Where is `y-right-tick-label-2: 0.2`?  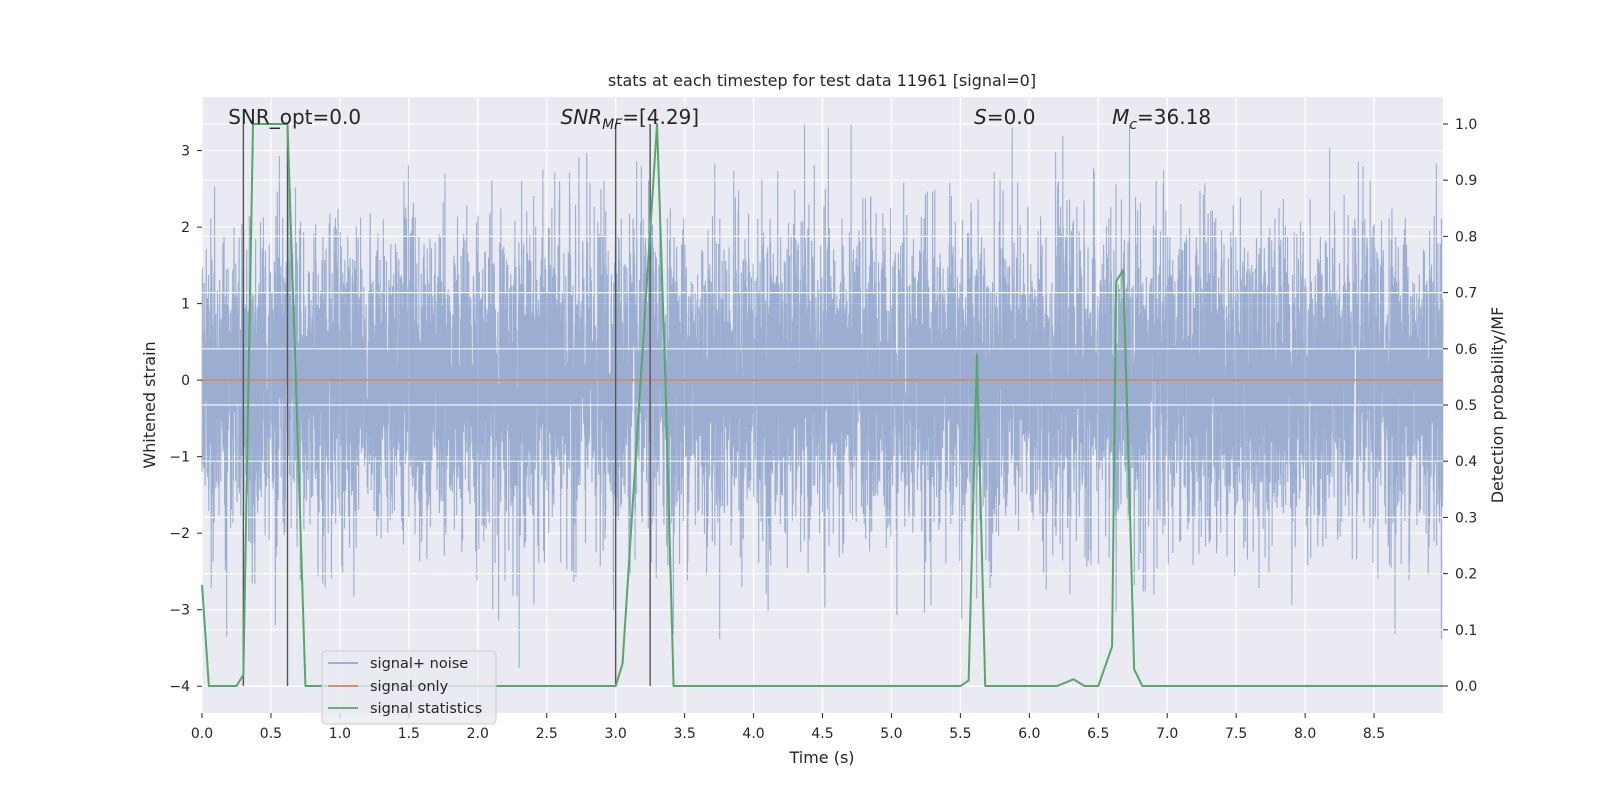 y-right-tick-label-2: 0.2 is located at coordinates (1466, 575).